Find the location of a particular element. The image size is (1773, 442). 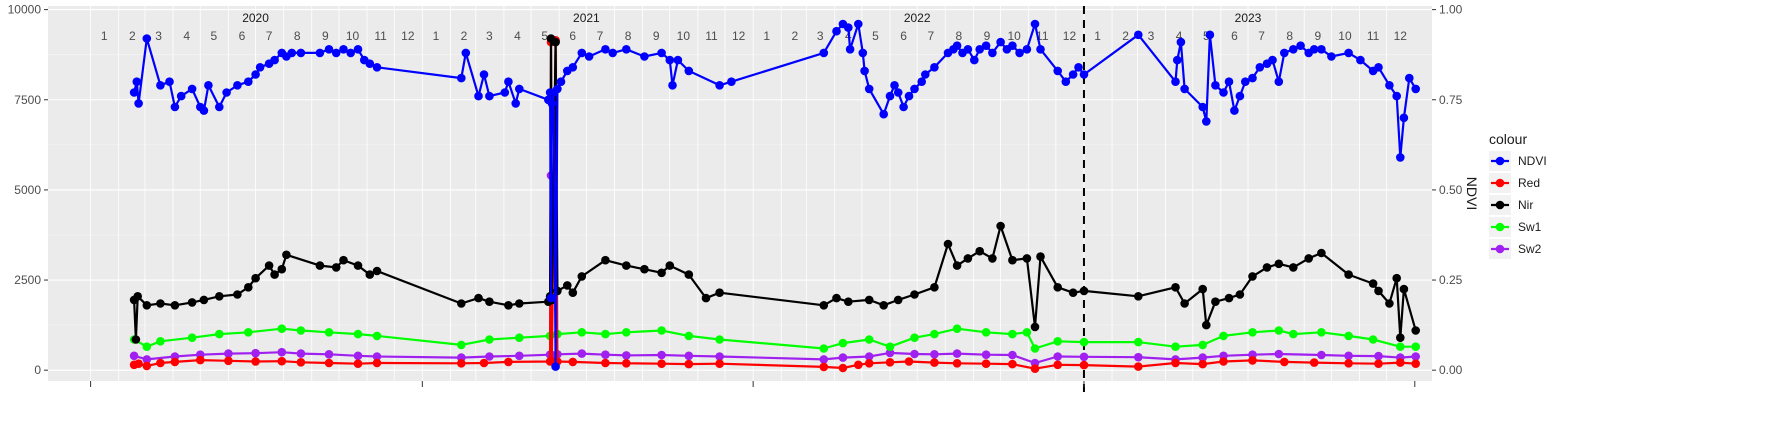

month-label: 2 is located at coordinates (1125, 36).